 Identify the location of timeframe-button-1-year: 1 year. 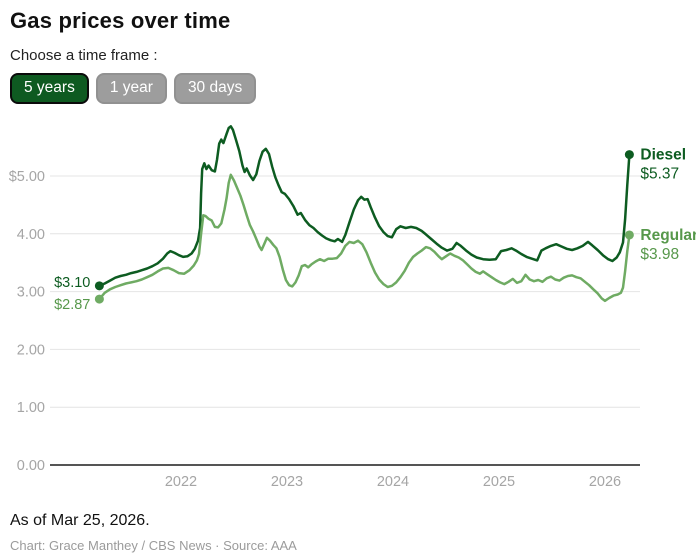
(131, 88).